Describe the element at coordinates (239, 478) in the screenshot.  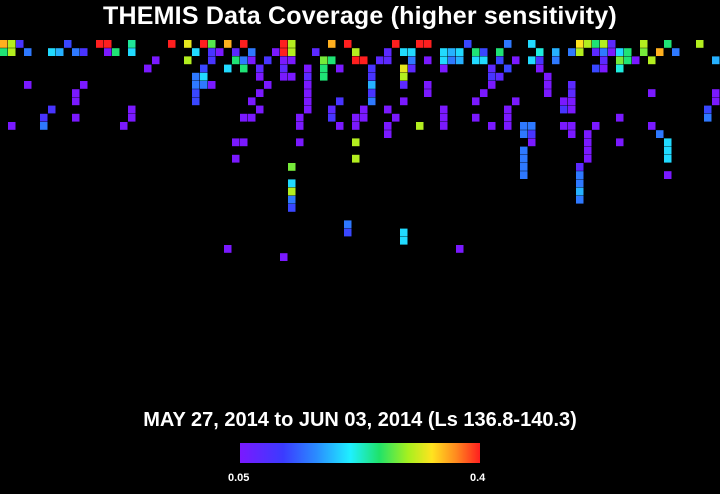
I see `colorbar-min-label: 0.05` at that location.